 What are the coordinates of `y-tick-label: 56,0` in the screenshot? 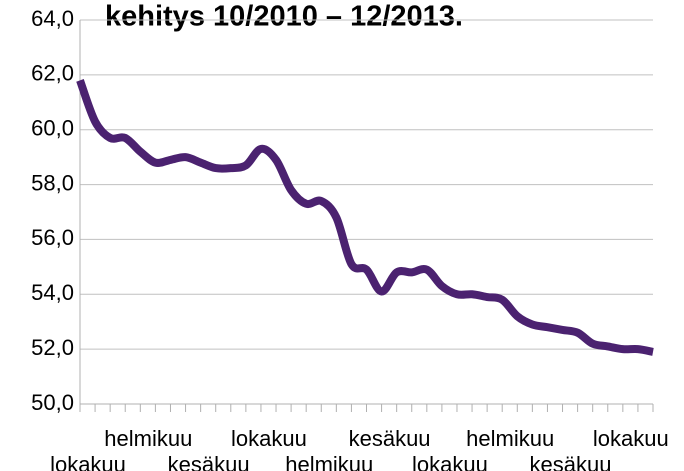 It's located at (52, 237).